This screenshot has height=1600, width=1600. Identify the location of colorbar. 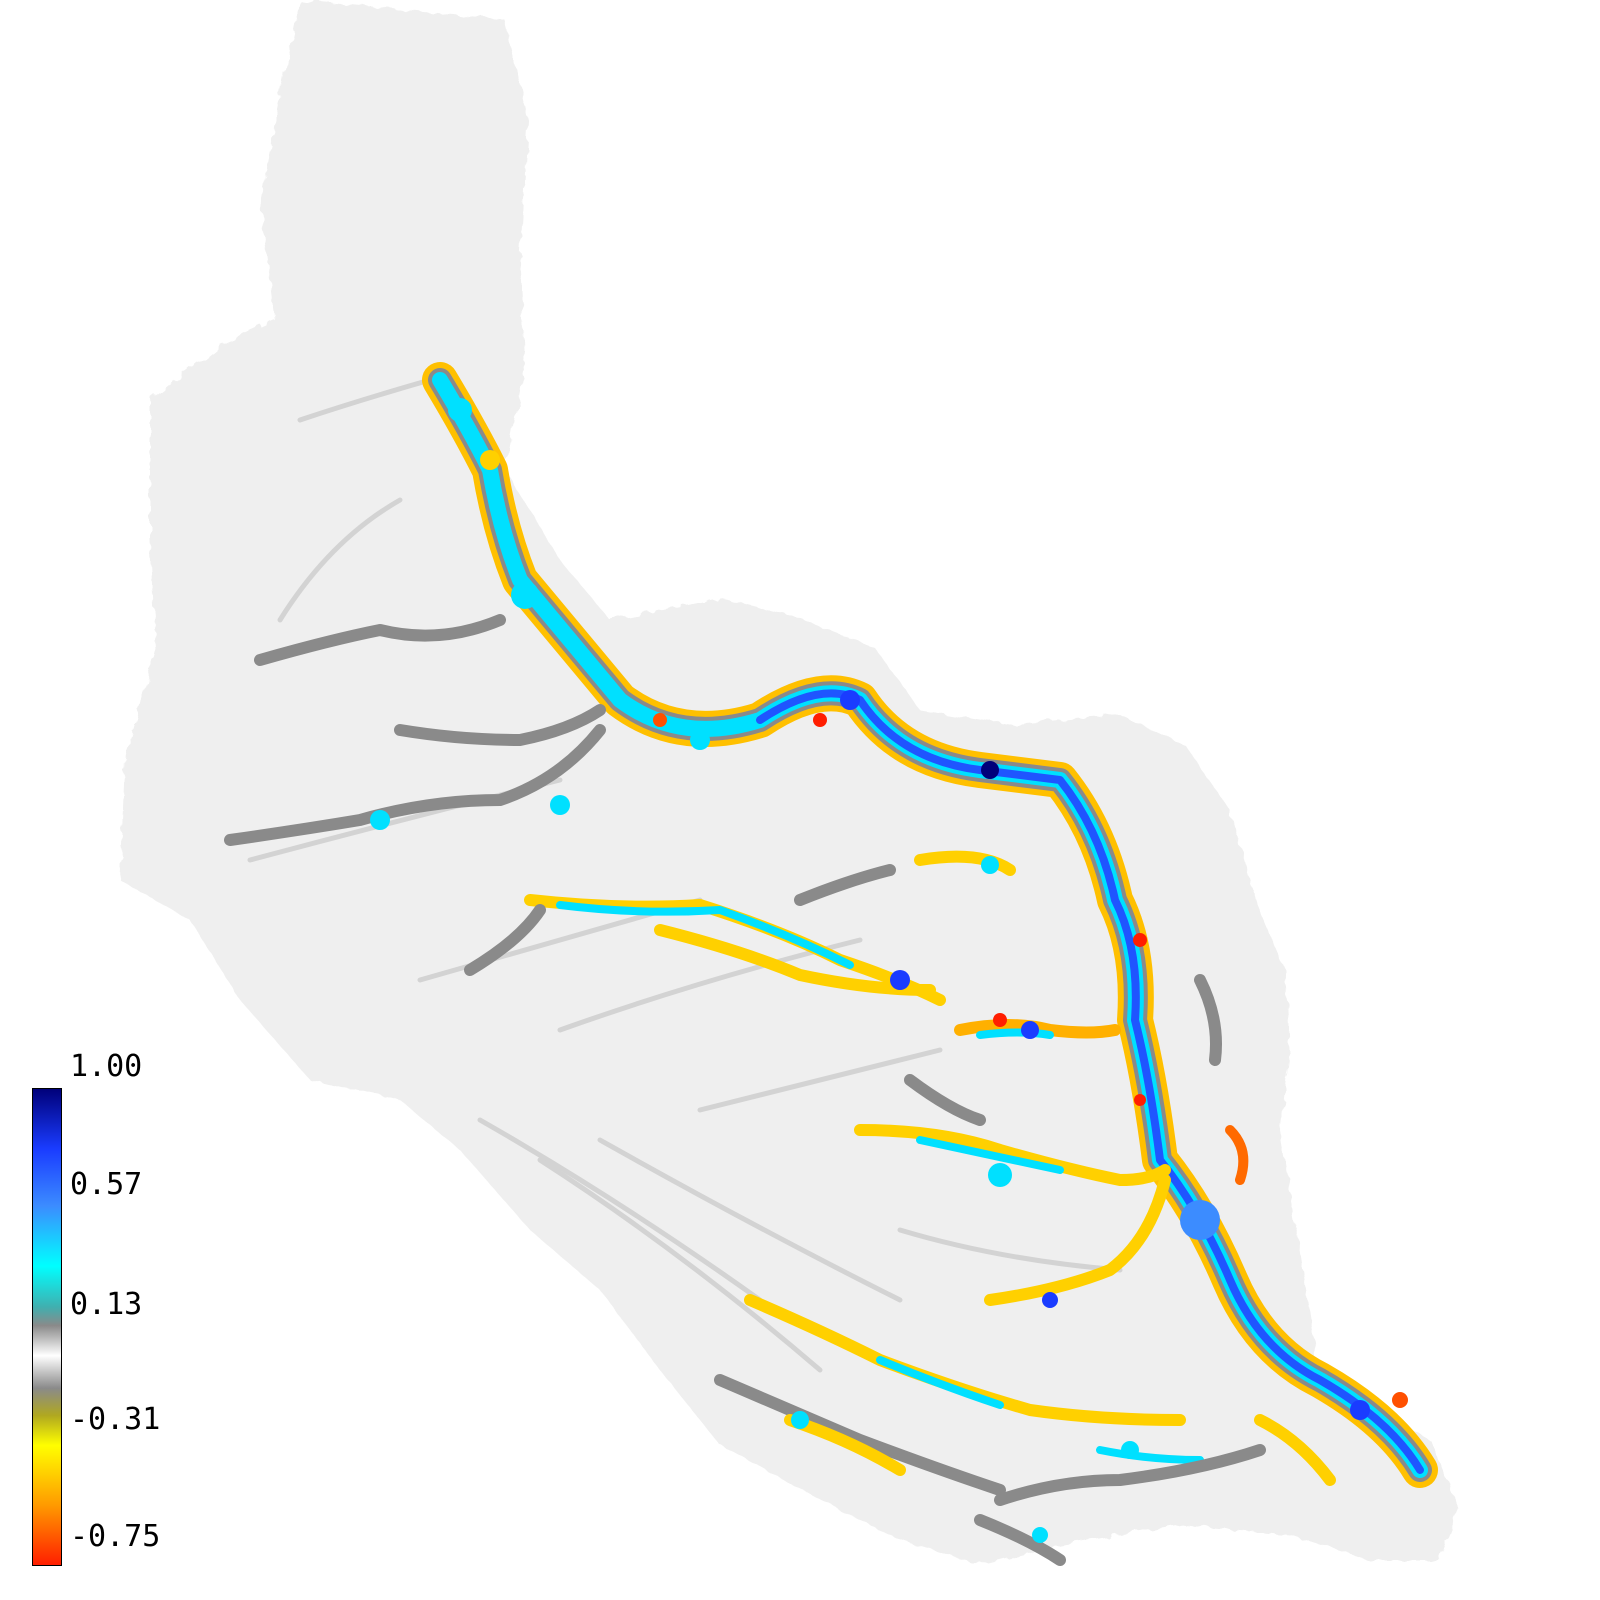
(47, 1327).